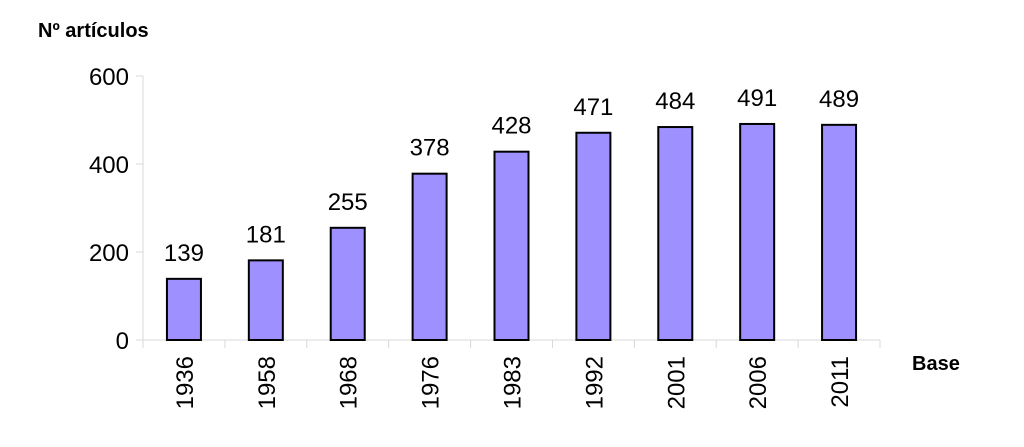  Describe the element at coordinates (757, 231) in the screenshot. I see `bar-2006` at that location.